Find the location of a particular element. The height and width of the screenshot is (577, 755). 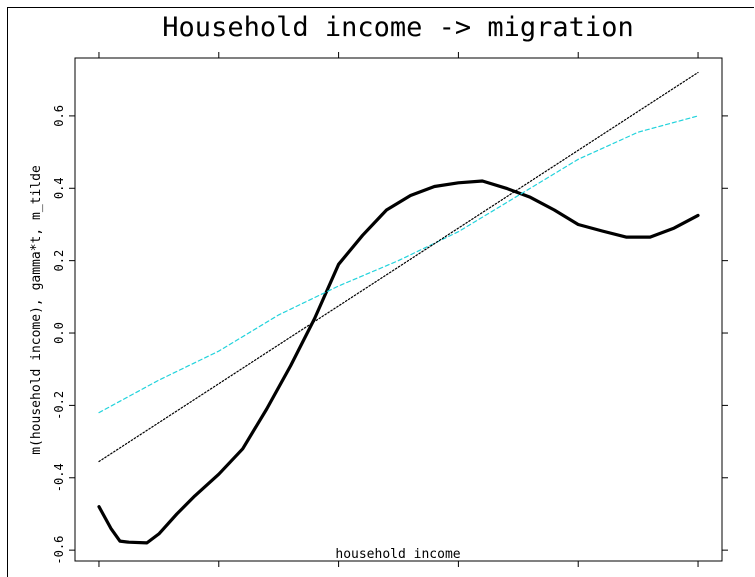

y-tick-label: -0.4 is located at coordinates (59, 477).